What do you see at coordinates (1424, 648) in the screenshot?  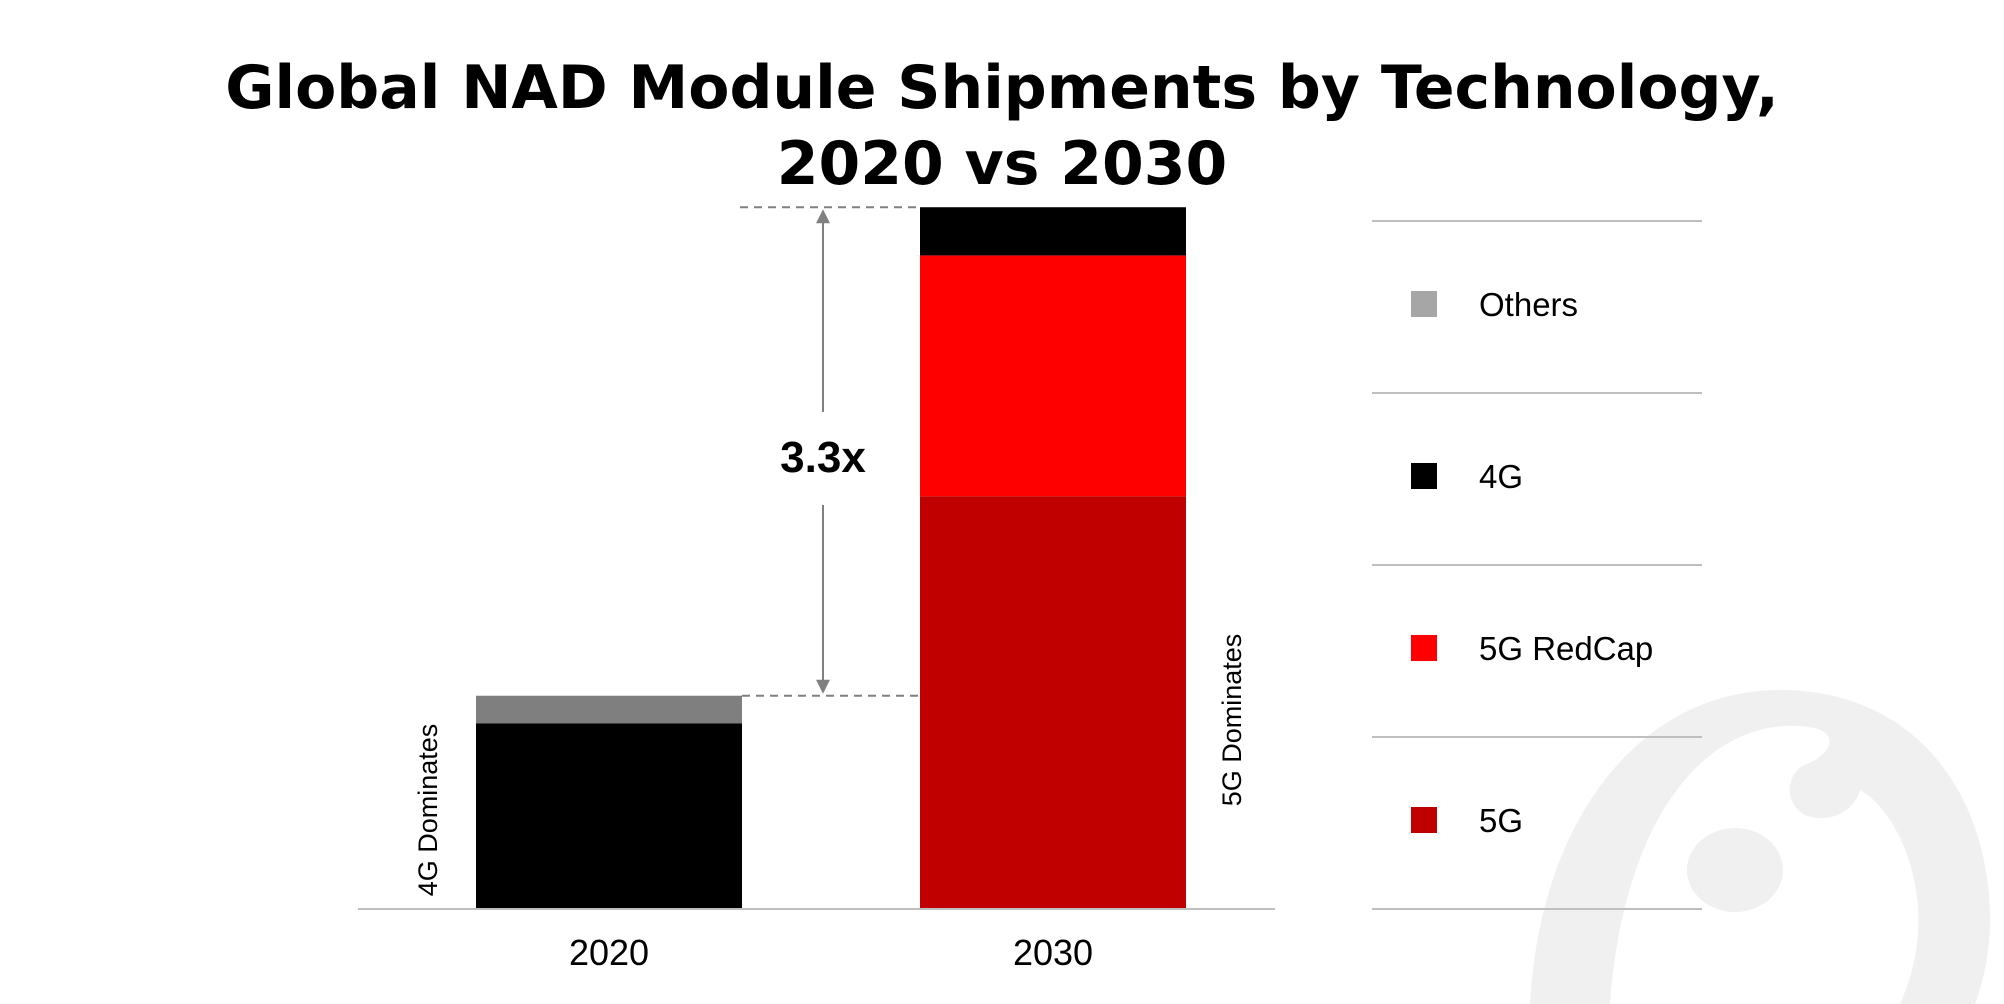 I see `legend-swatch-5g-redcap` at bounding box center [1424, 648].